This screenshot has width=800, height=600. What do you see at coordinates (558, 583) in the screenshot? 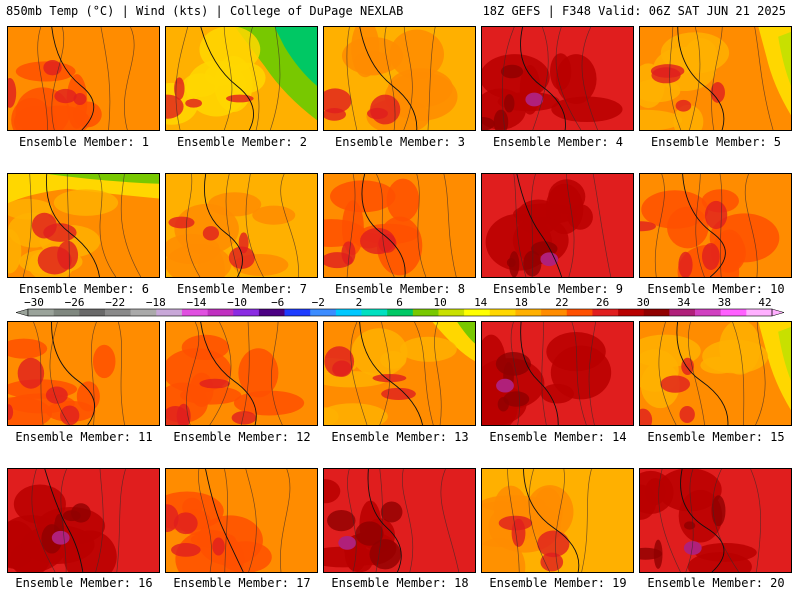
I see `ensemble-caption-19: Ensemble Member: 19` at bounding box center [558, 583].